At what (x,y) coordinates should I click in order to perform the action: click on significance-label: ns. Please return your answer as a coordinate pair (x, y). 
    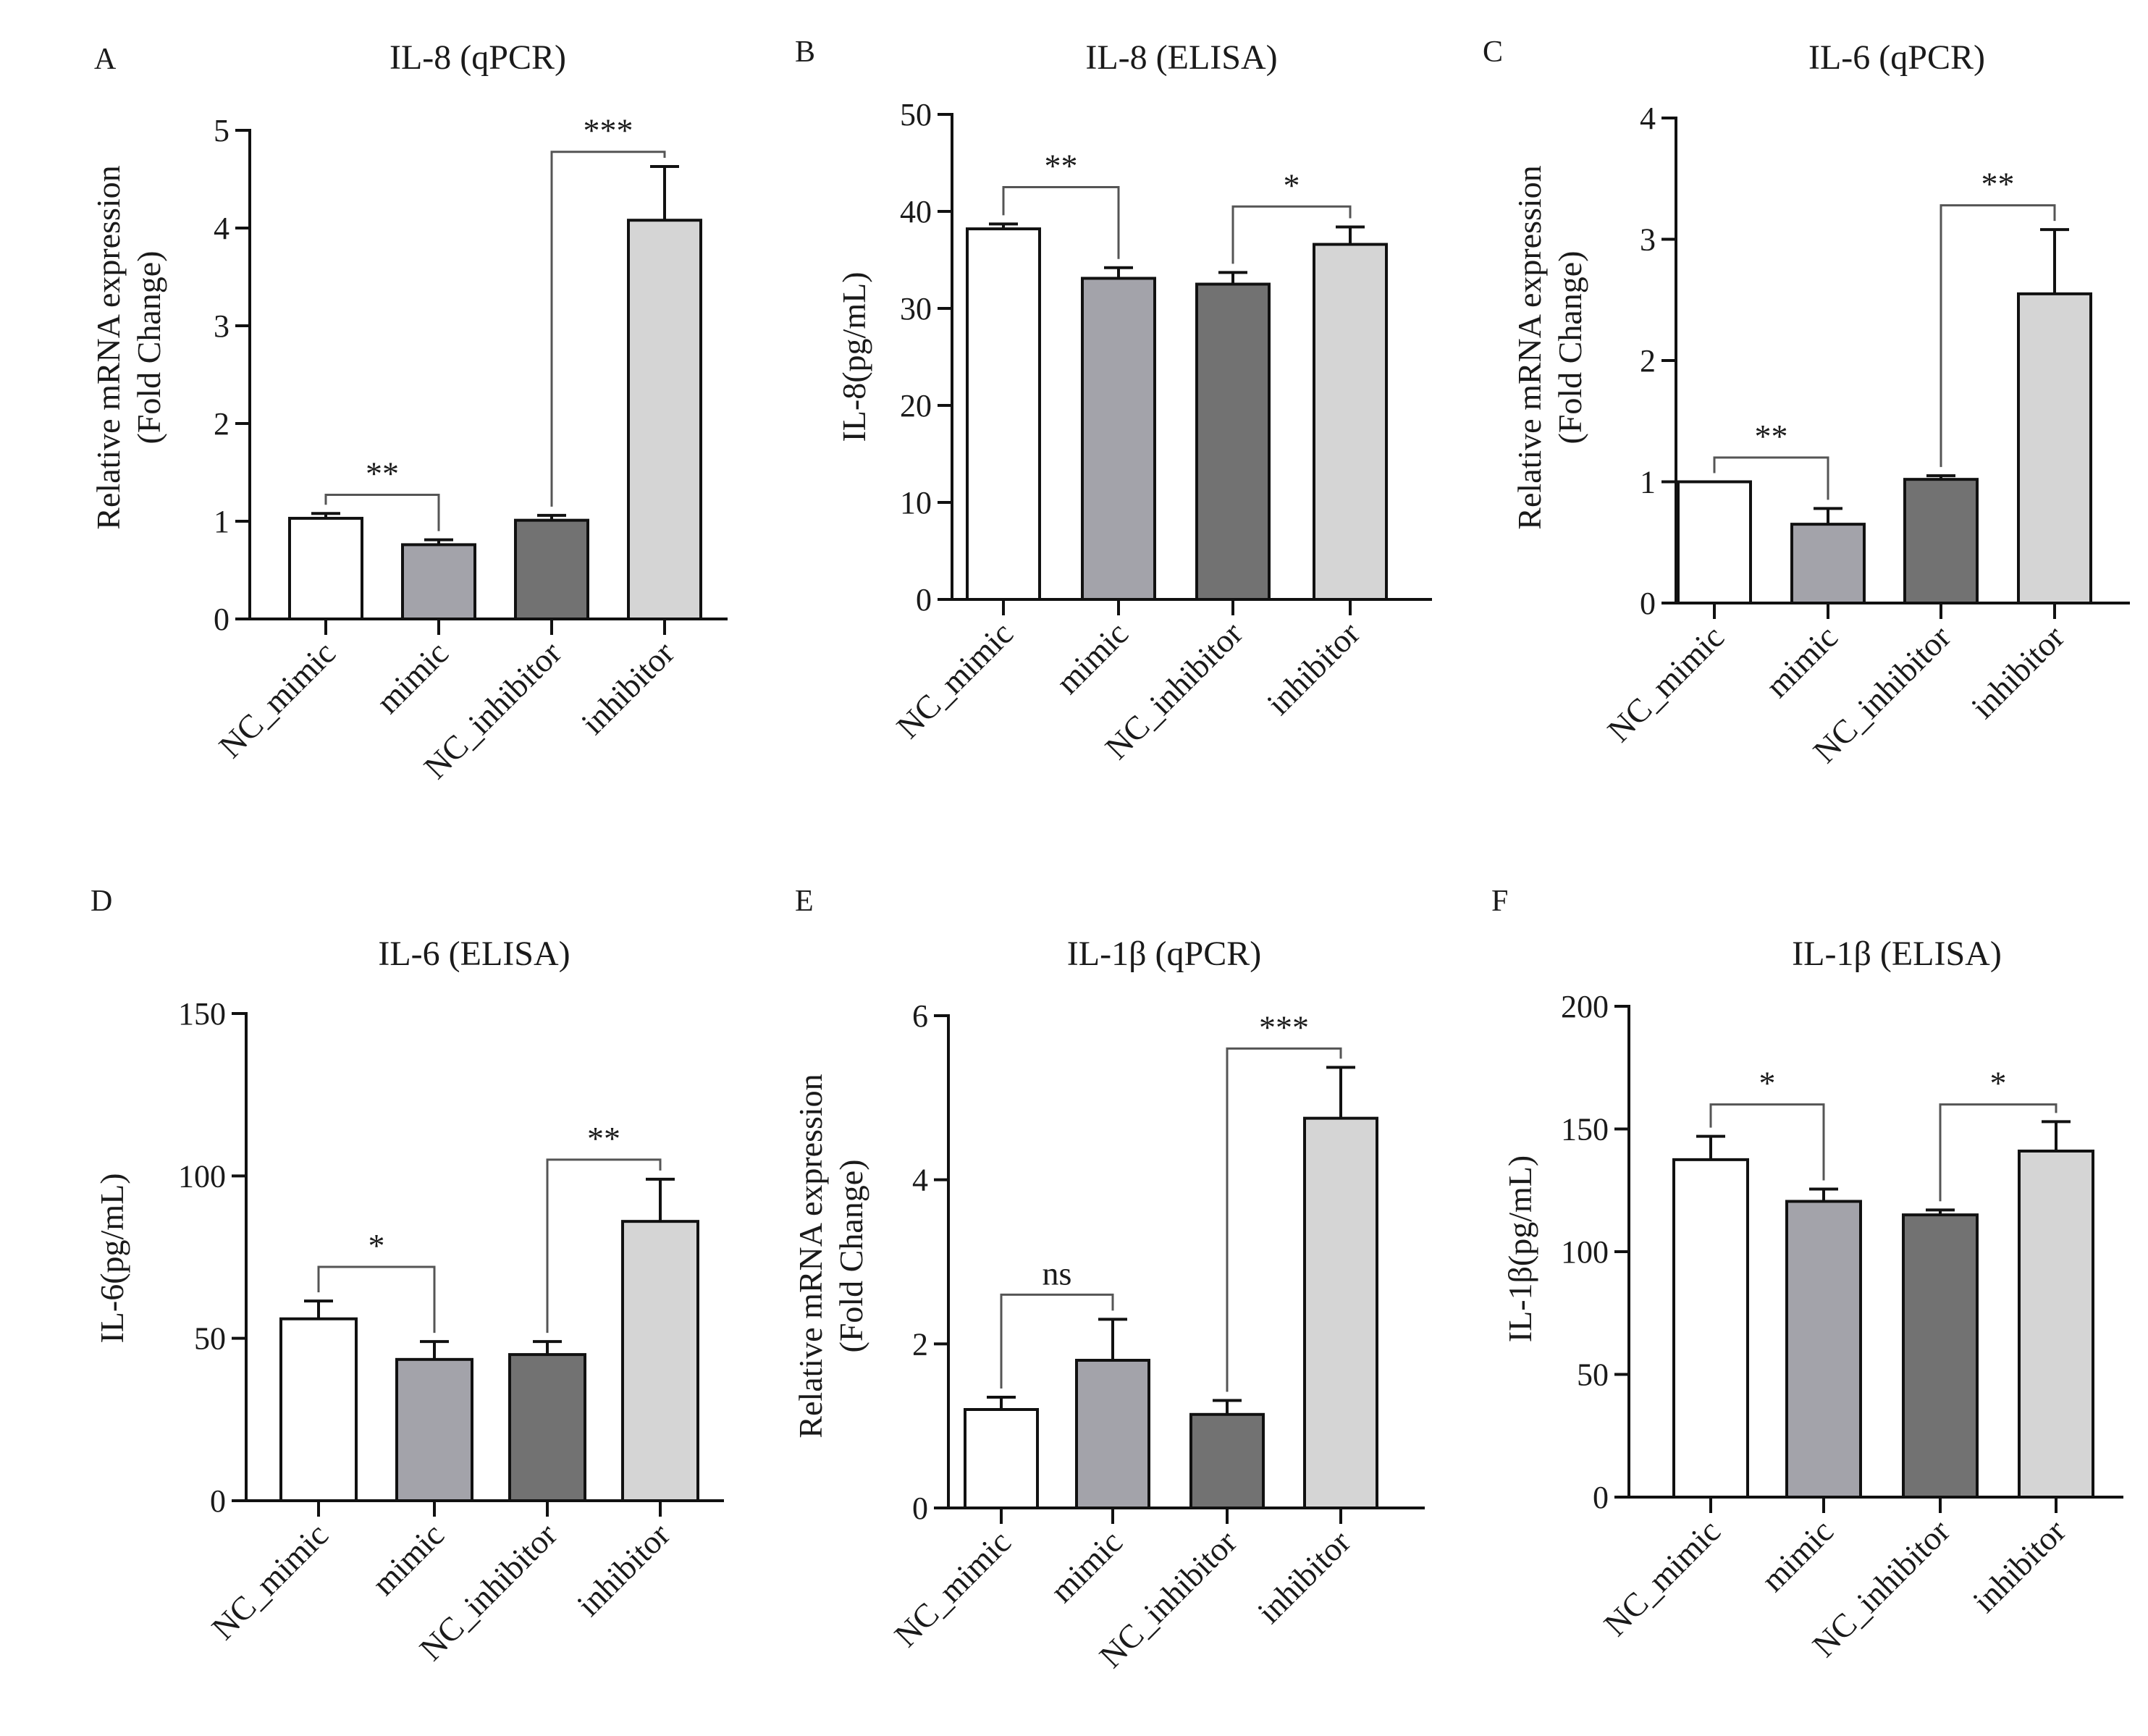
    Looking at the image, I should click on (1057, 1274).